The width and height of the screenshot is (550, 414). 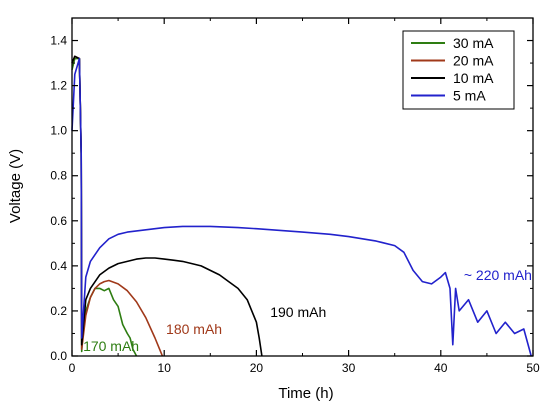 What do you see at coordinates (111, 346) in the screenshot?
I see `annotation-label: 170 mAh` at bounding box center [111, 346].